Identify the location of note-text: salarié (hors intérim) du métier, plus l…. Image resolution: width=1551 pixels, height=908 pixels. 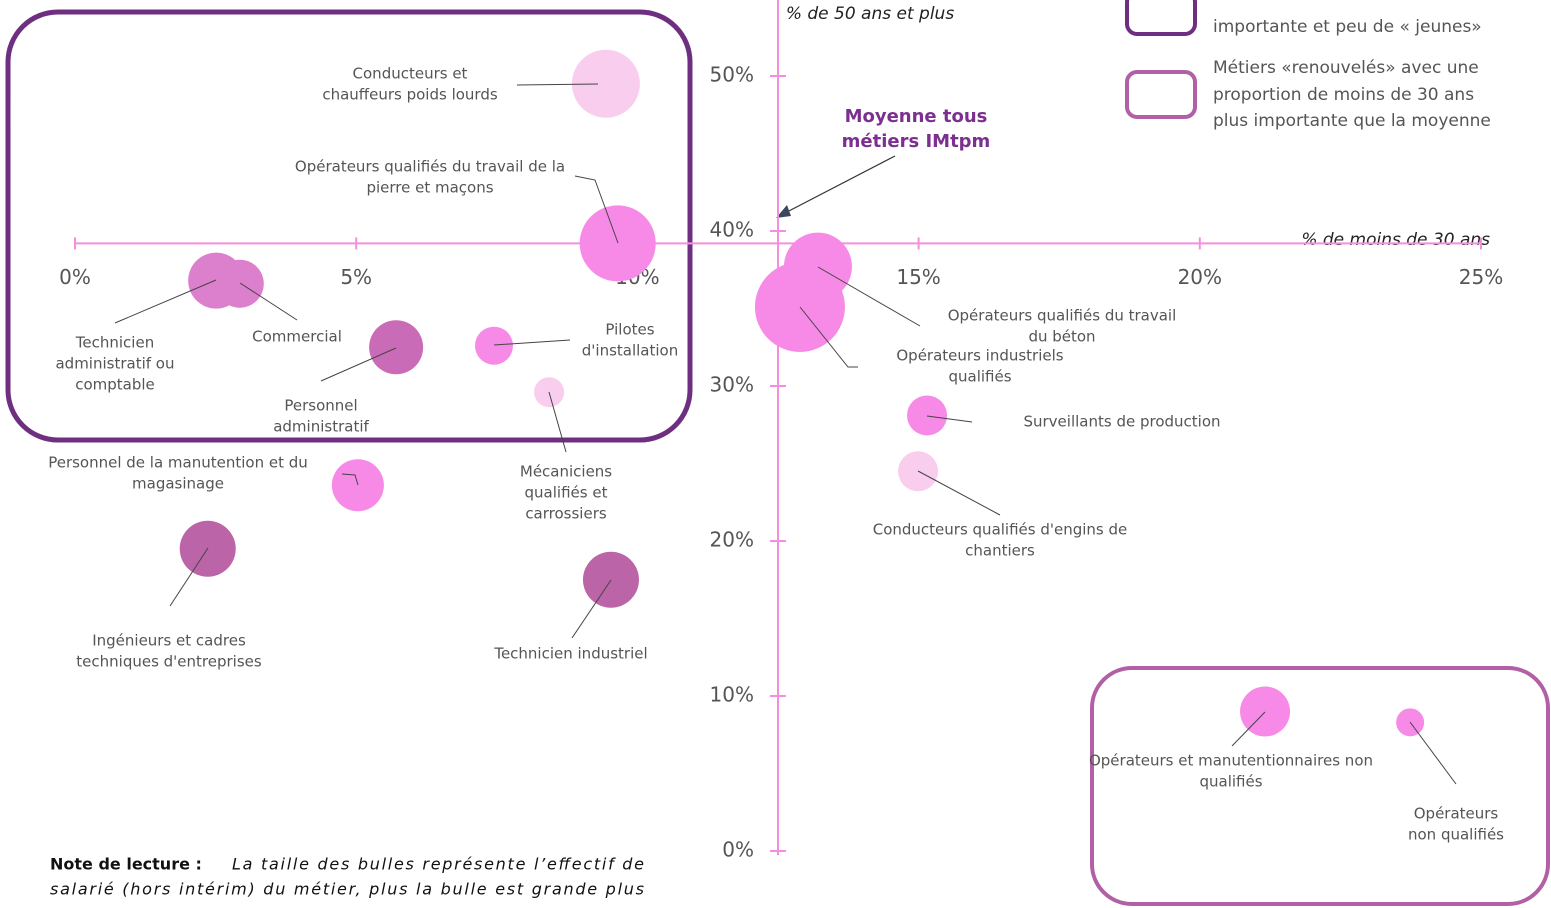
(347, 889).